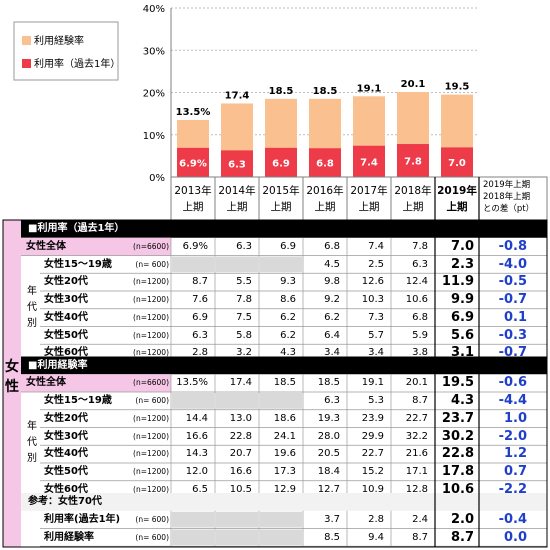 This screenshot has height=550, width=550. What do you see at coordinates (376, 519) in the screenshot?
I see `table-value: 2.8` at bounding box center [376, 519].